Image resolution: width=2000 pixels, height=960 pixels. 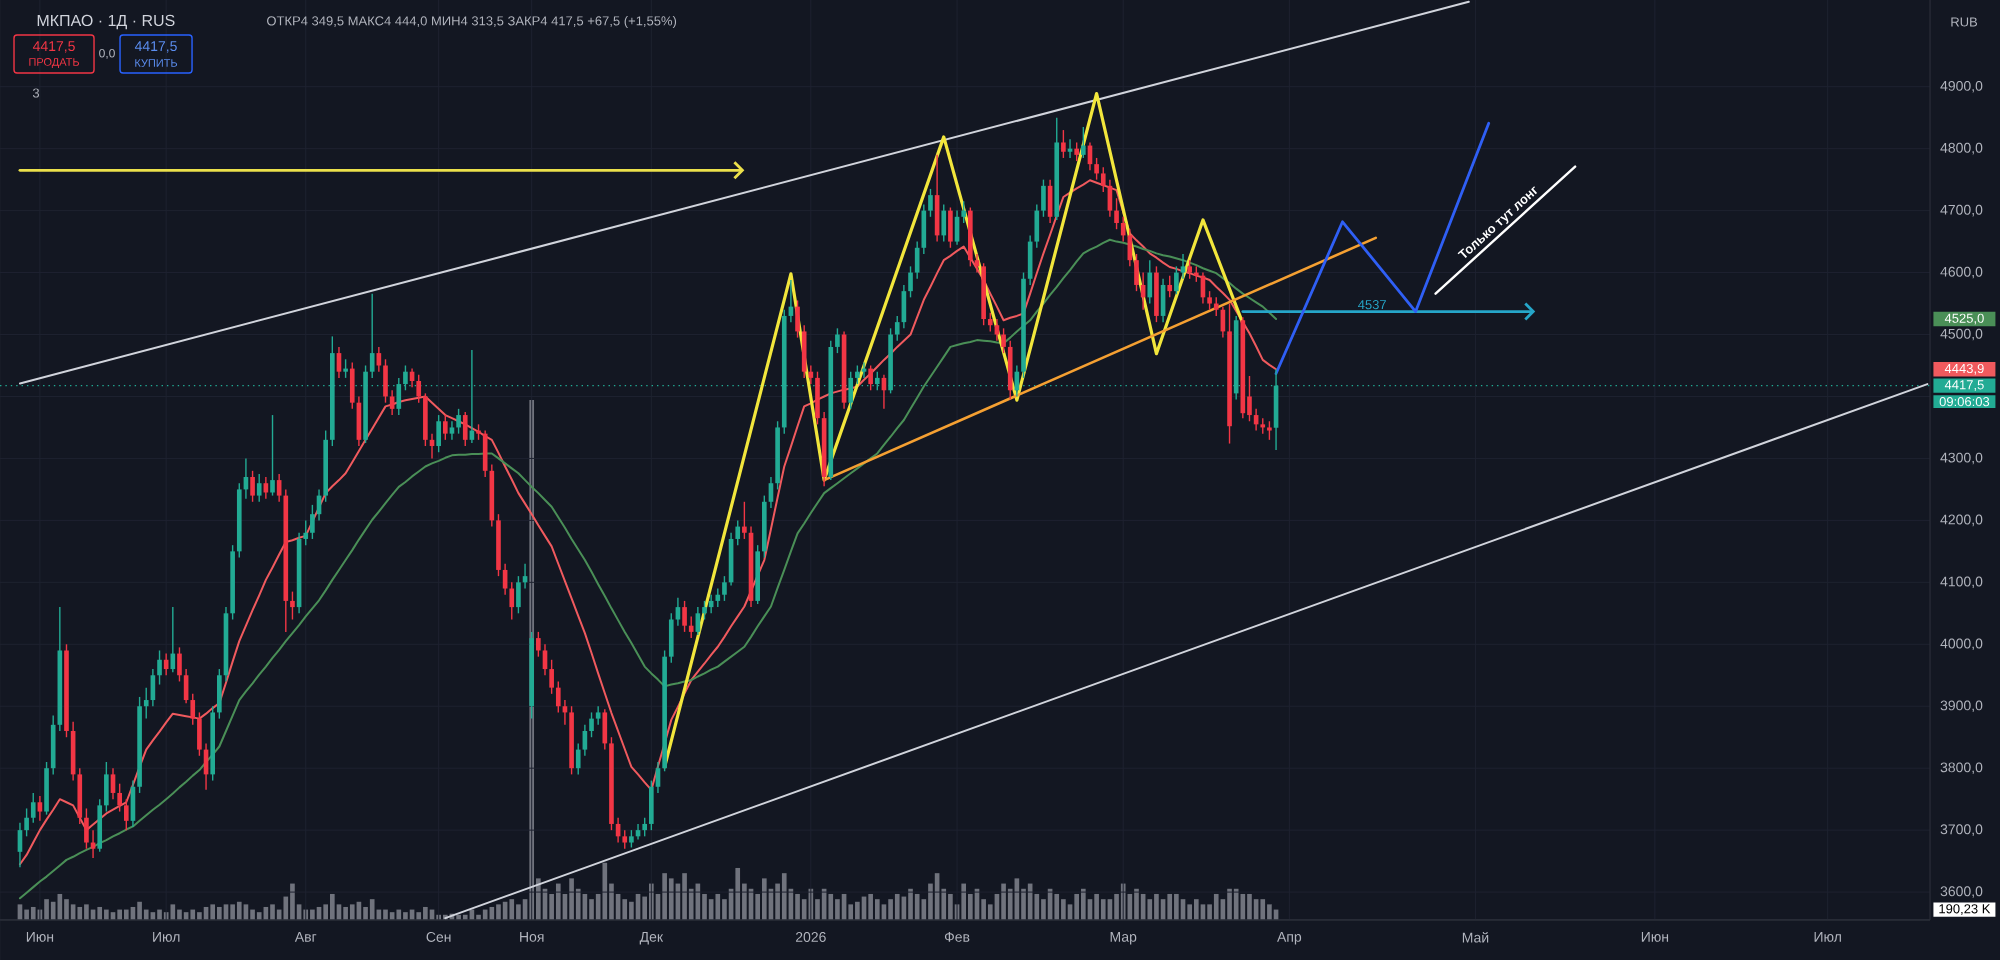 What do you see at coordinates (106, 22) in the screenshot?
I see `text: МКПАО · 1Д · RUS` at bounding box center [106, 22].